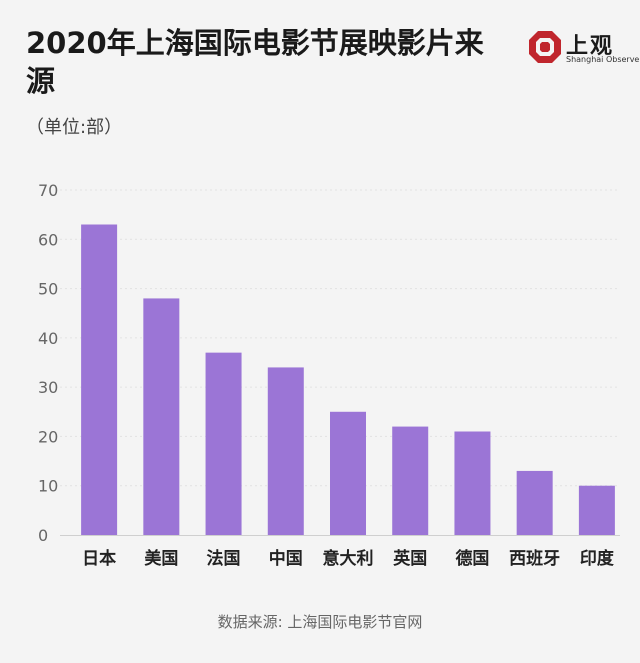  Describe the element at coordinates (320, 622) in the screenshot. I see `data-source: 数据来源: 上海国际电影节官网` at that location.